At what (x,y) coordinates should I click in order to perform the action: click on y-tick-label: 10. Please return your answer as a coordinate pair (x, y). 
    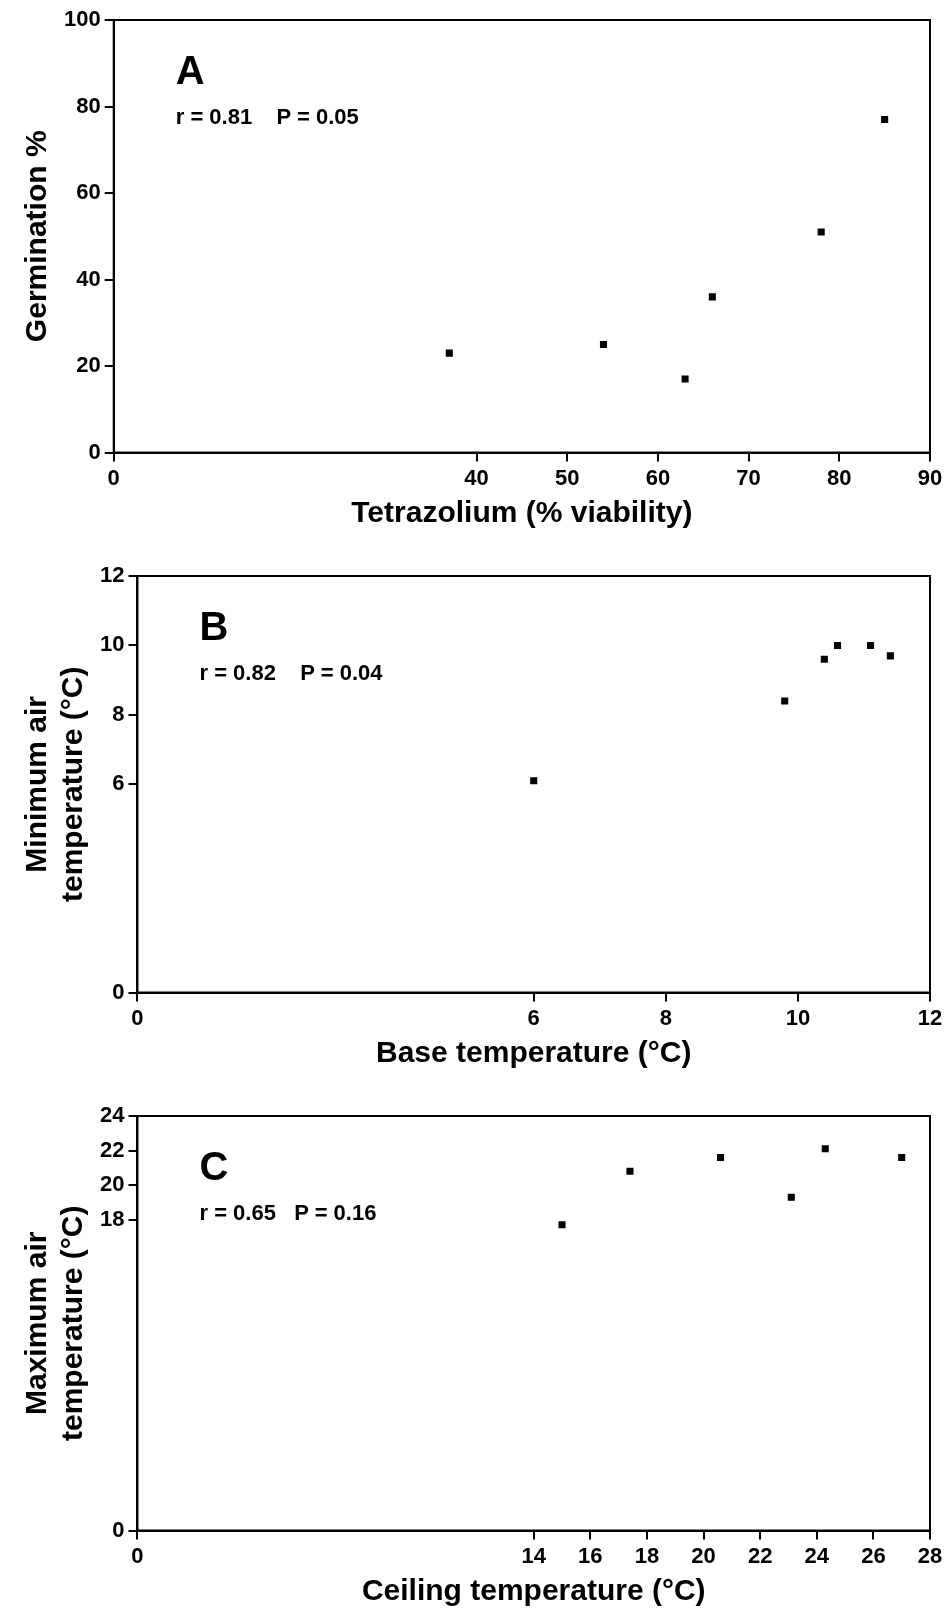
    Looking at the image, I should click on (112, 644).